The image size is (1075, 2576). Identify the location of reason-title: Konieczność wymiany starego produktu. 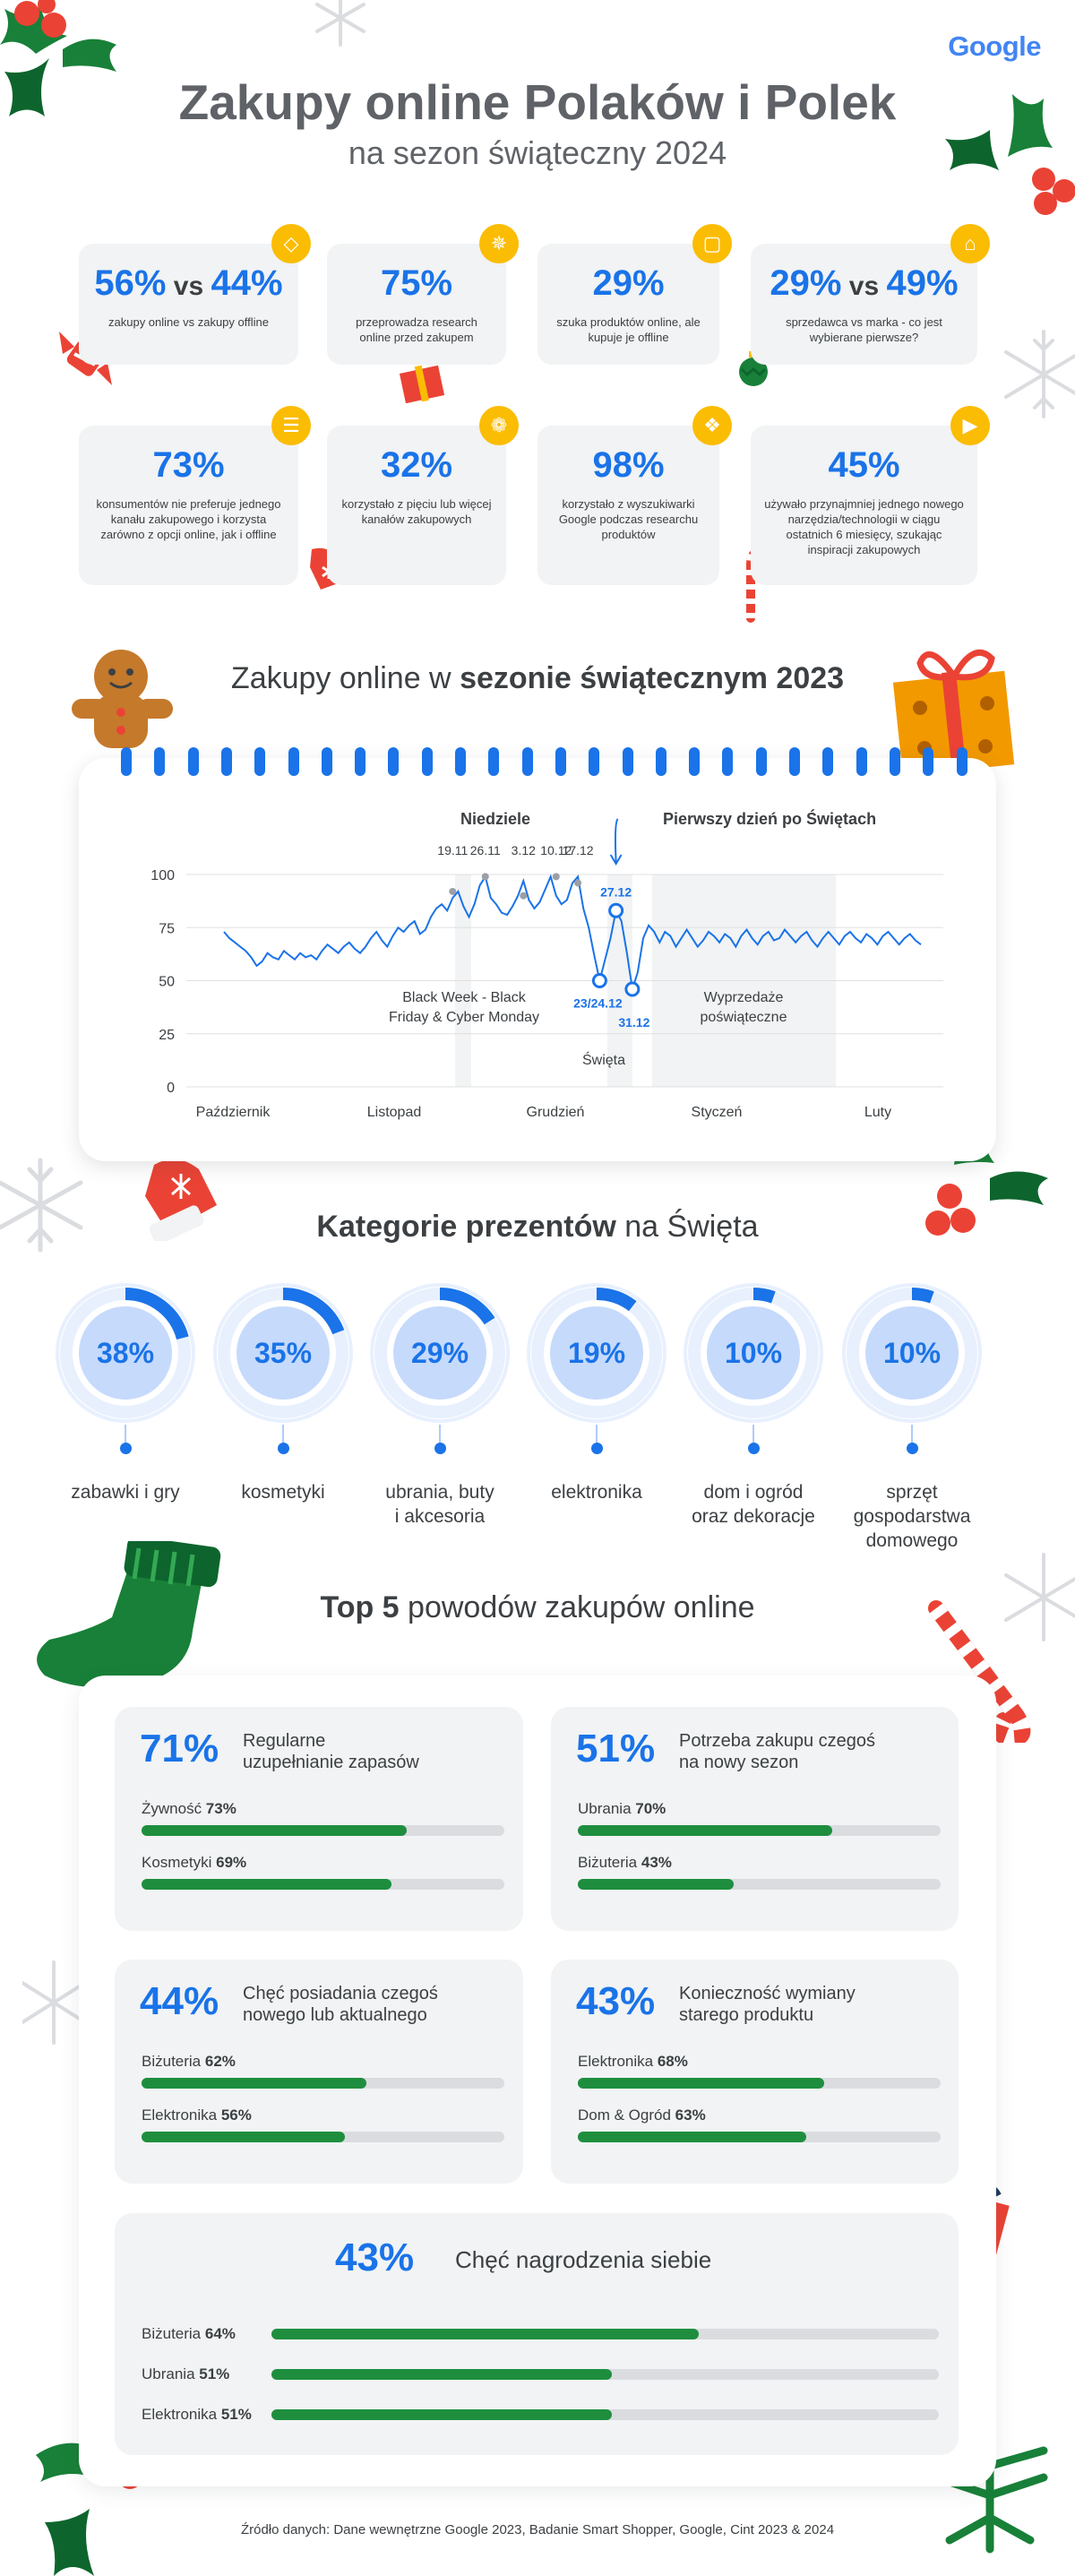
(767, 2004).